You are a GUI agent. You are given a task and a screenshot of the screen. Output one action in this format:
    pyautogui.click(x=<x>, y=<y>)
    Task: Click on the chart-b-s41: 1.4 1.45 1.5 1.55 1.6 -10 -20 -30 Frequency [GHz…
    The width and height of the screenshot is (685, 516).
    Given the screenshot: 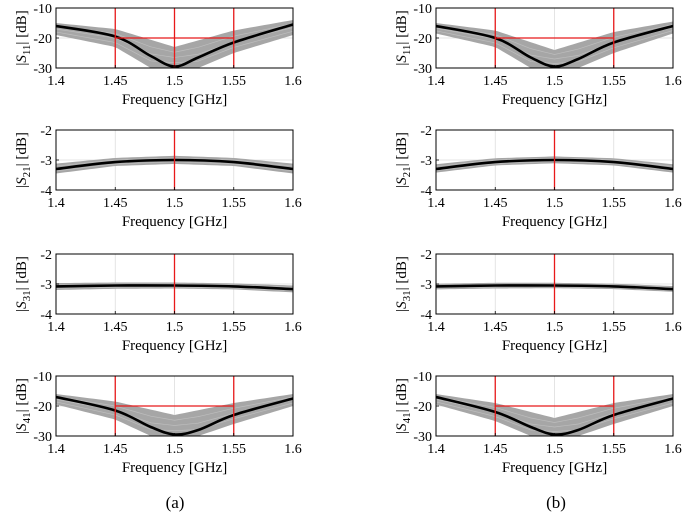 What is the action you would take?
    pyautogui.click(x=538, y=423)
    